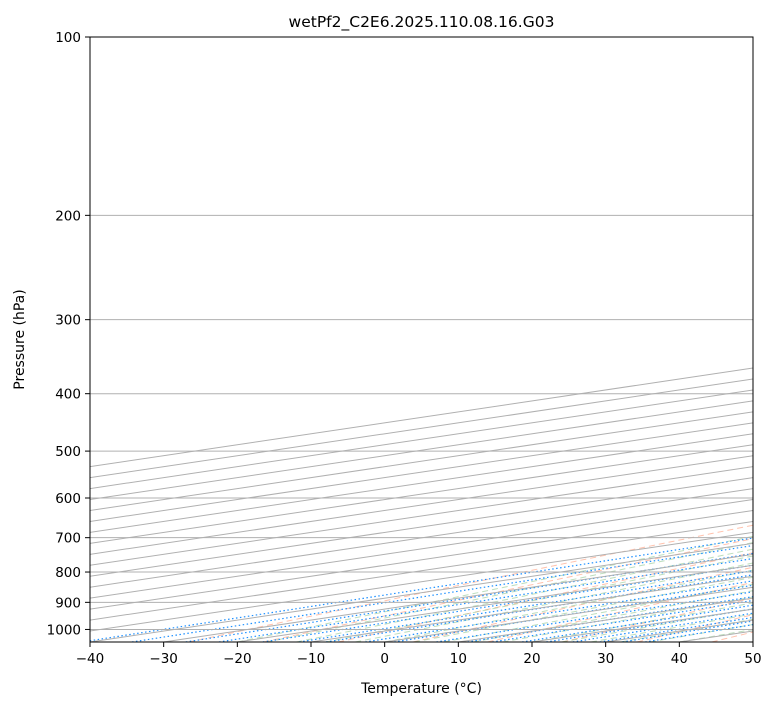 Image resolution: width=775 pixels, height=708 pixels. What do you see at coordinates (68, 539) in the screenshot?
I see `y-tick-label: 700` at bounding box center [68, 539].